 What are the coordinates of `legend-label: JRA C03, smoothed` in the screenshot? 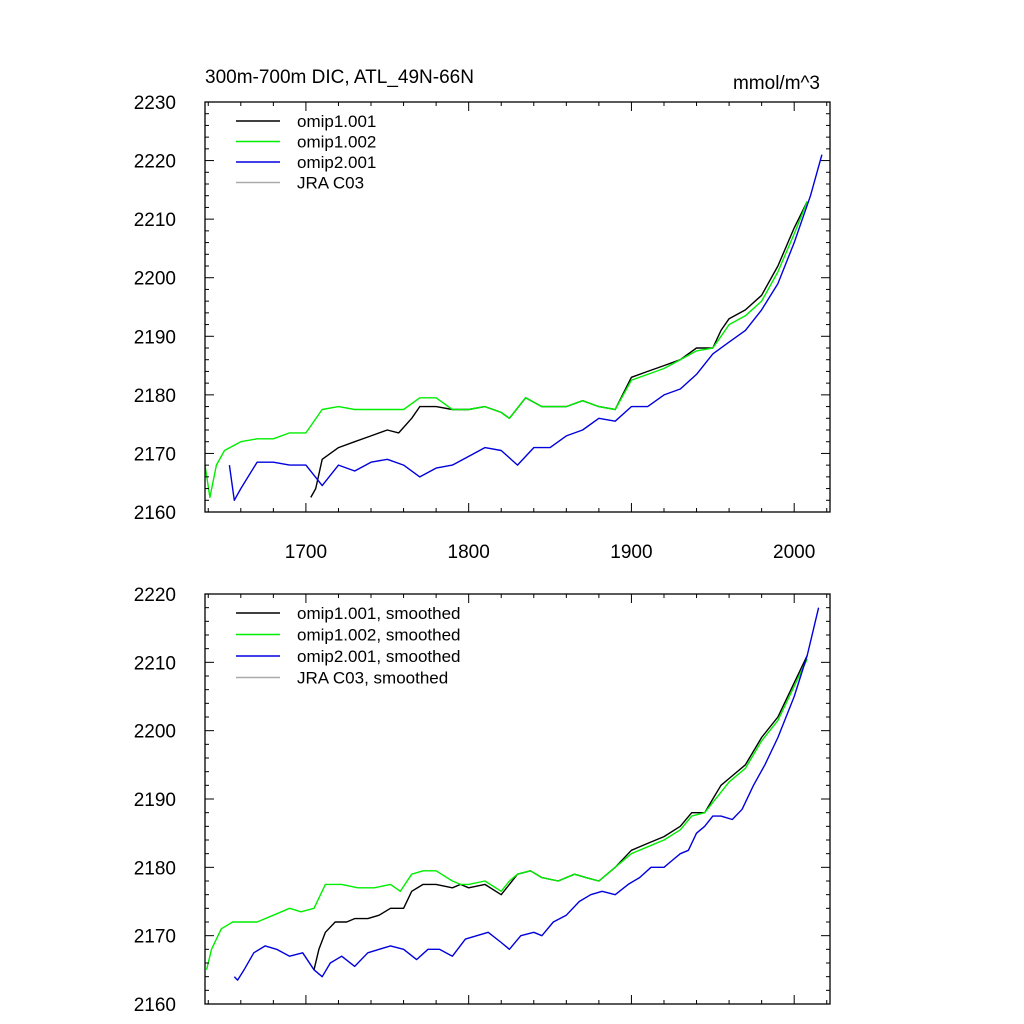 It's located at (372, 678).